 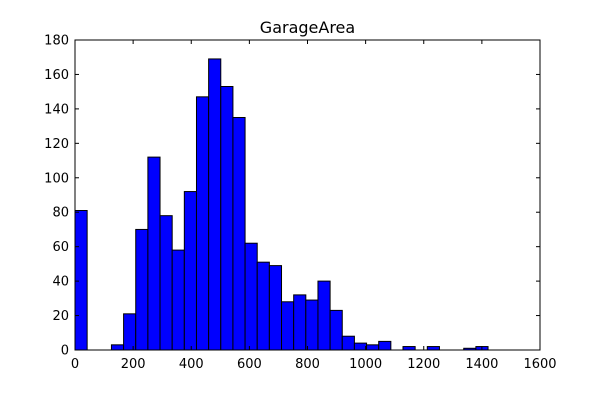 I want to click on x-tick-label: 600, so click(x=249, y=364).